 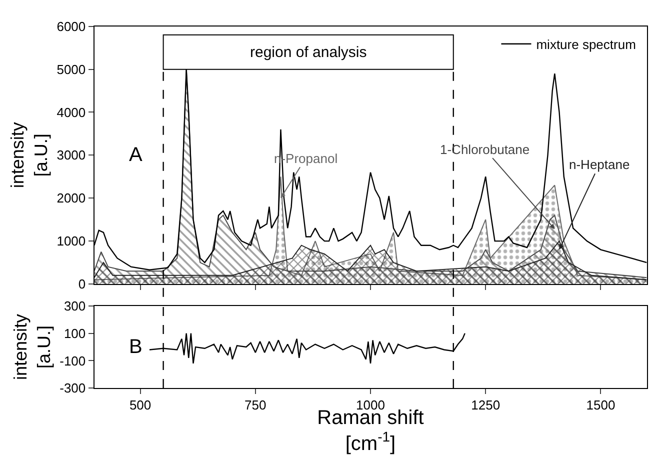 I want to click on x-tick-label: 1500, so click(x=601, y=405).